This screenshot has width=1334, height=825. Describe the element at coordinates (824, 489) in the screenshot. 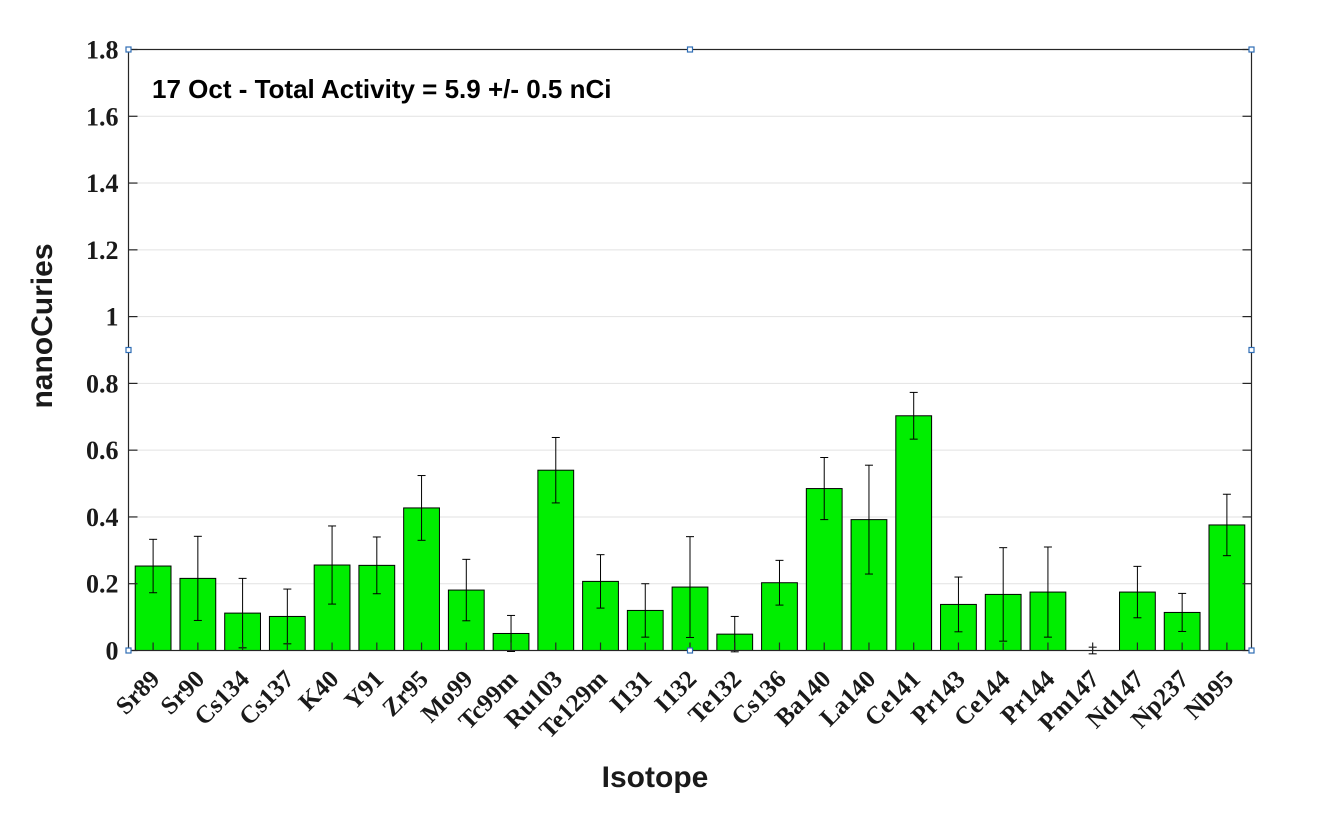

I see `error-bar-ba140` at that location.